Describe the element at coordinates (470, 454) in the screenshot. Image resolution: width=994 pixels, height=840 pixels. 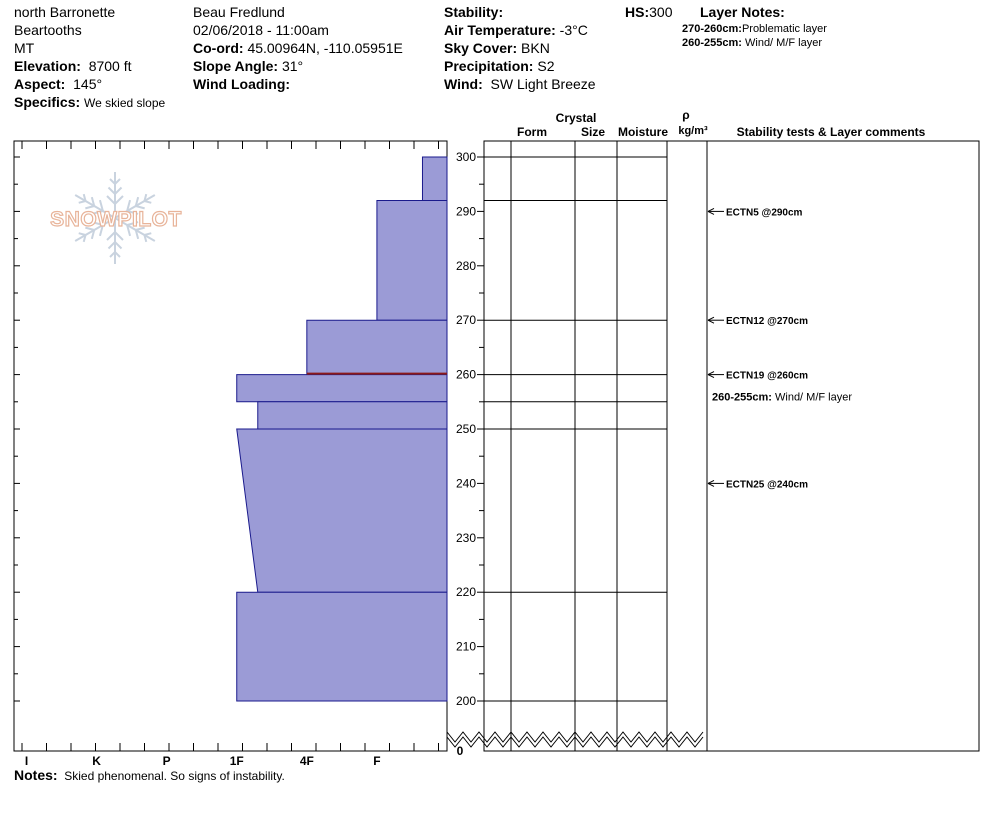
I see `height-axis: 300 290 280 270 260 250 240 230 220 210 200 0` at that location.